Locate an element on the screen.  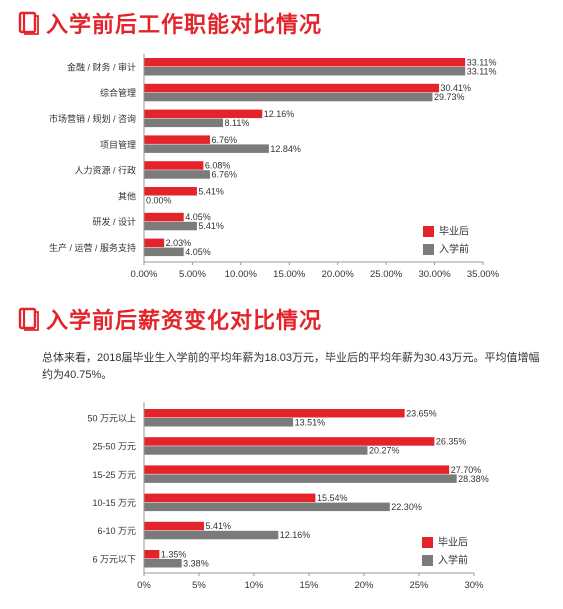
section1-title: 入学前后工作职能对比情况 is located at coordinates (184, 24).